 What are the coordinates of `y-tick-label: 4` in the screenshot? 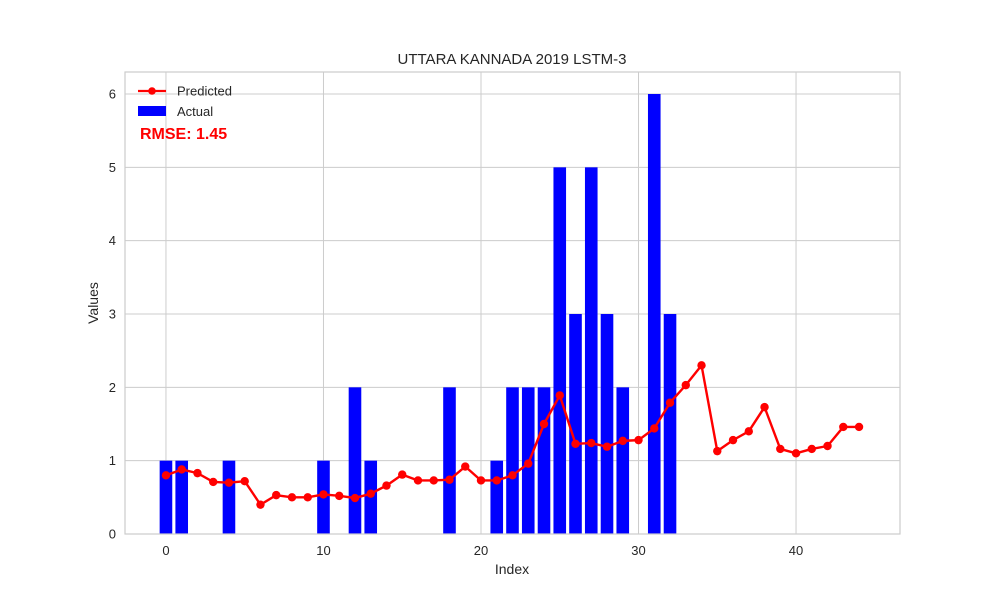 It's located at (112, 240).